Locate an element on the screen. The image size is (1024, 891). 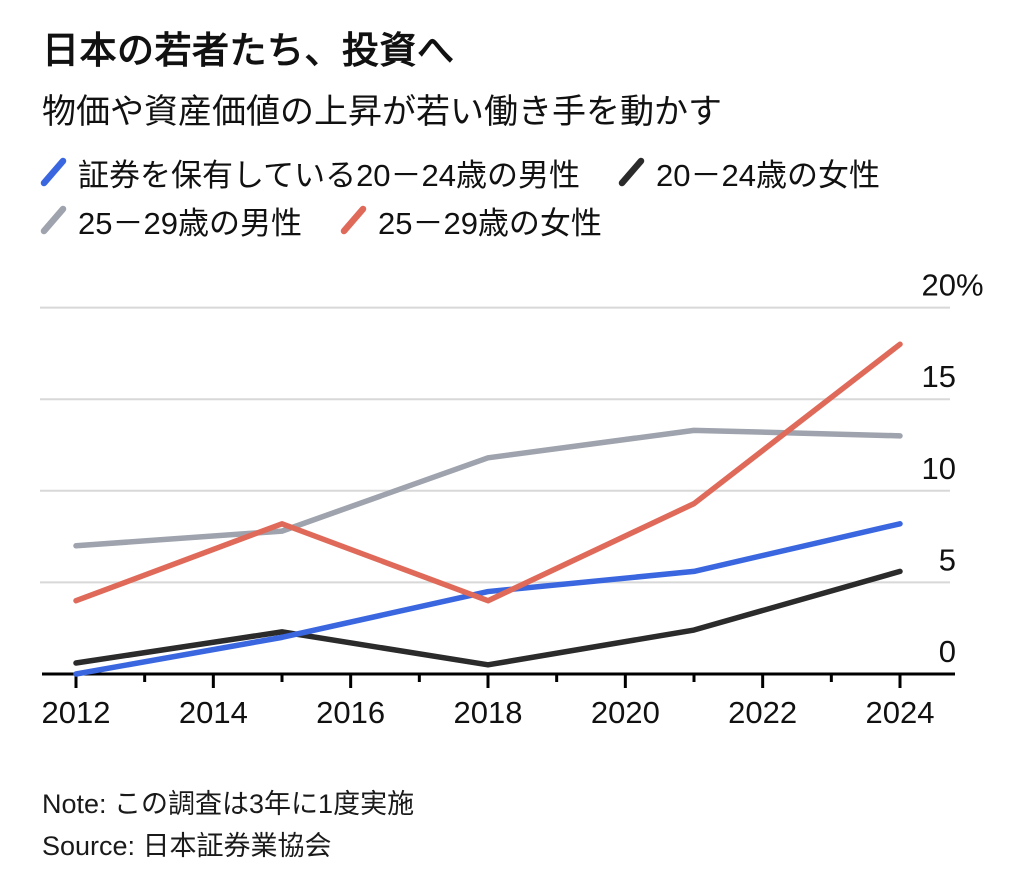
legend-item: 25－29歳の男性 is located at coordinates (171, 220).